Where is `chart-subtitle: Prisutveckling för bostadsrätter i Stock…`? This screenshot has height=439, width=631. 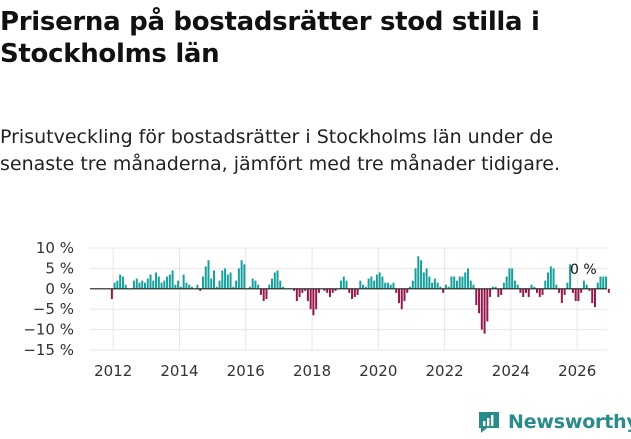 chart-subtitle: Prisutveckling för bostadsrätter i Stock… is located at coordinates (280, 150).